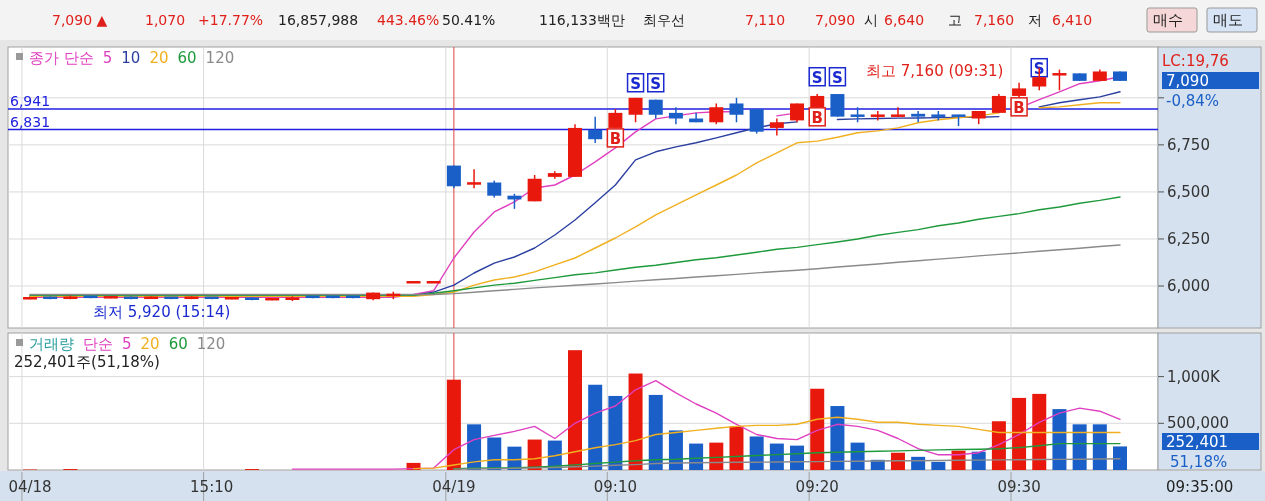  Describe the element at coordinates (615, 487) in the screenshot. I see `x-tick-label: 09:10` at that location.